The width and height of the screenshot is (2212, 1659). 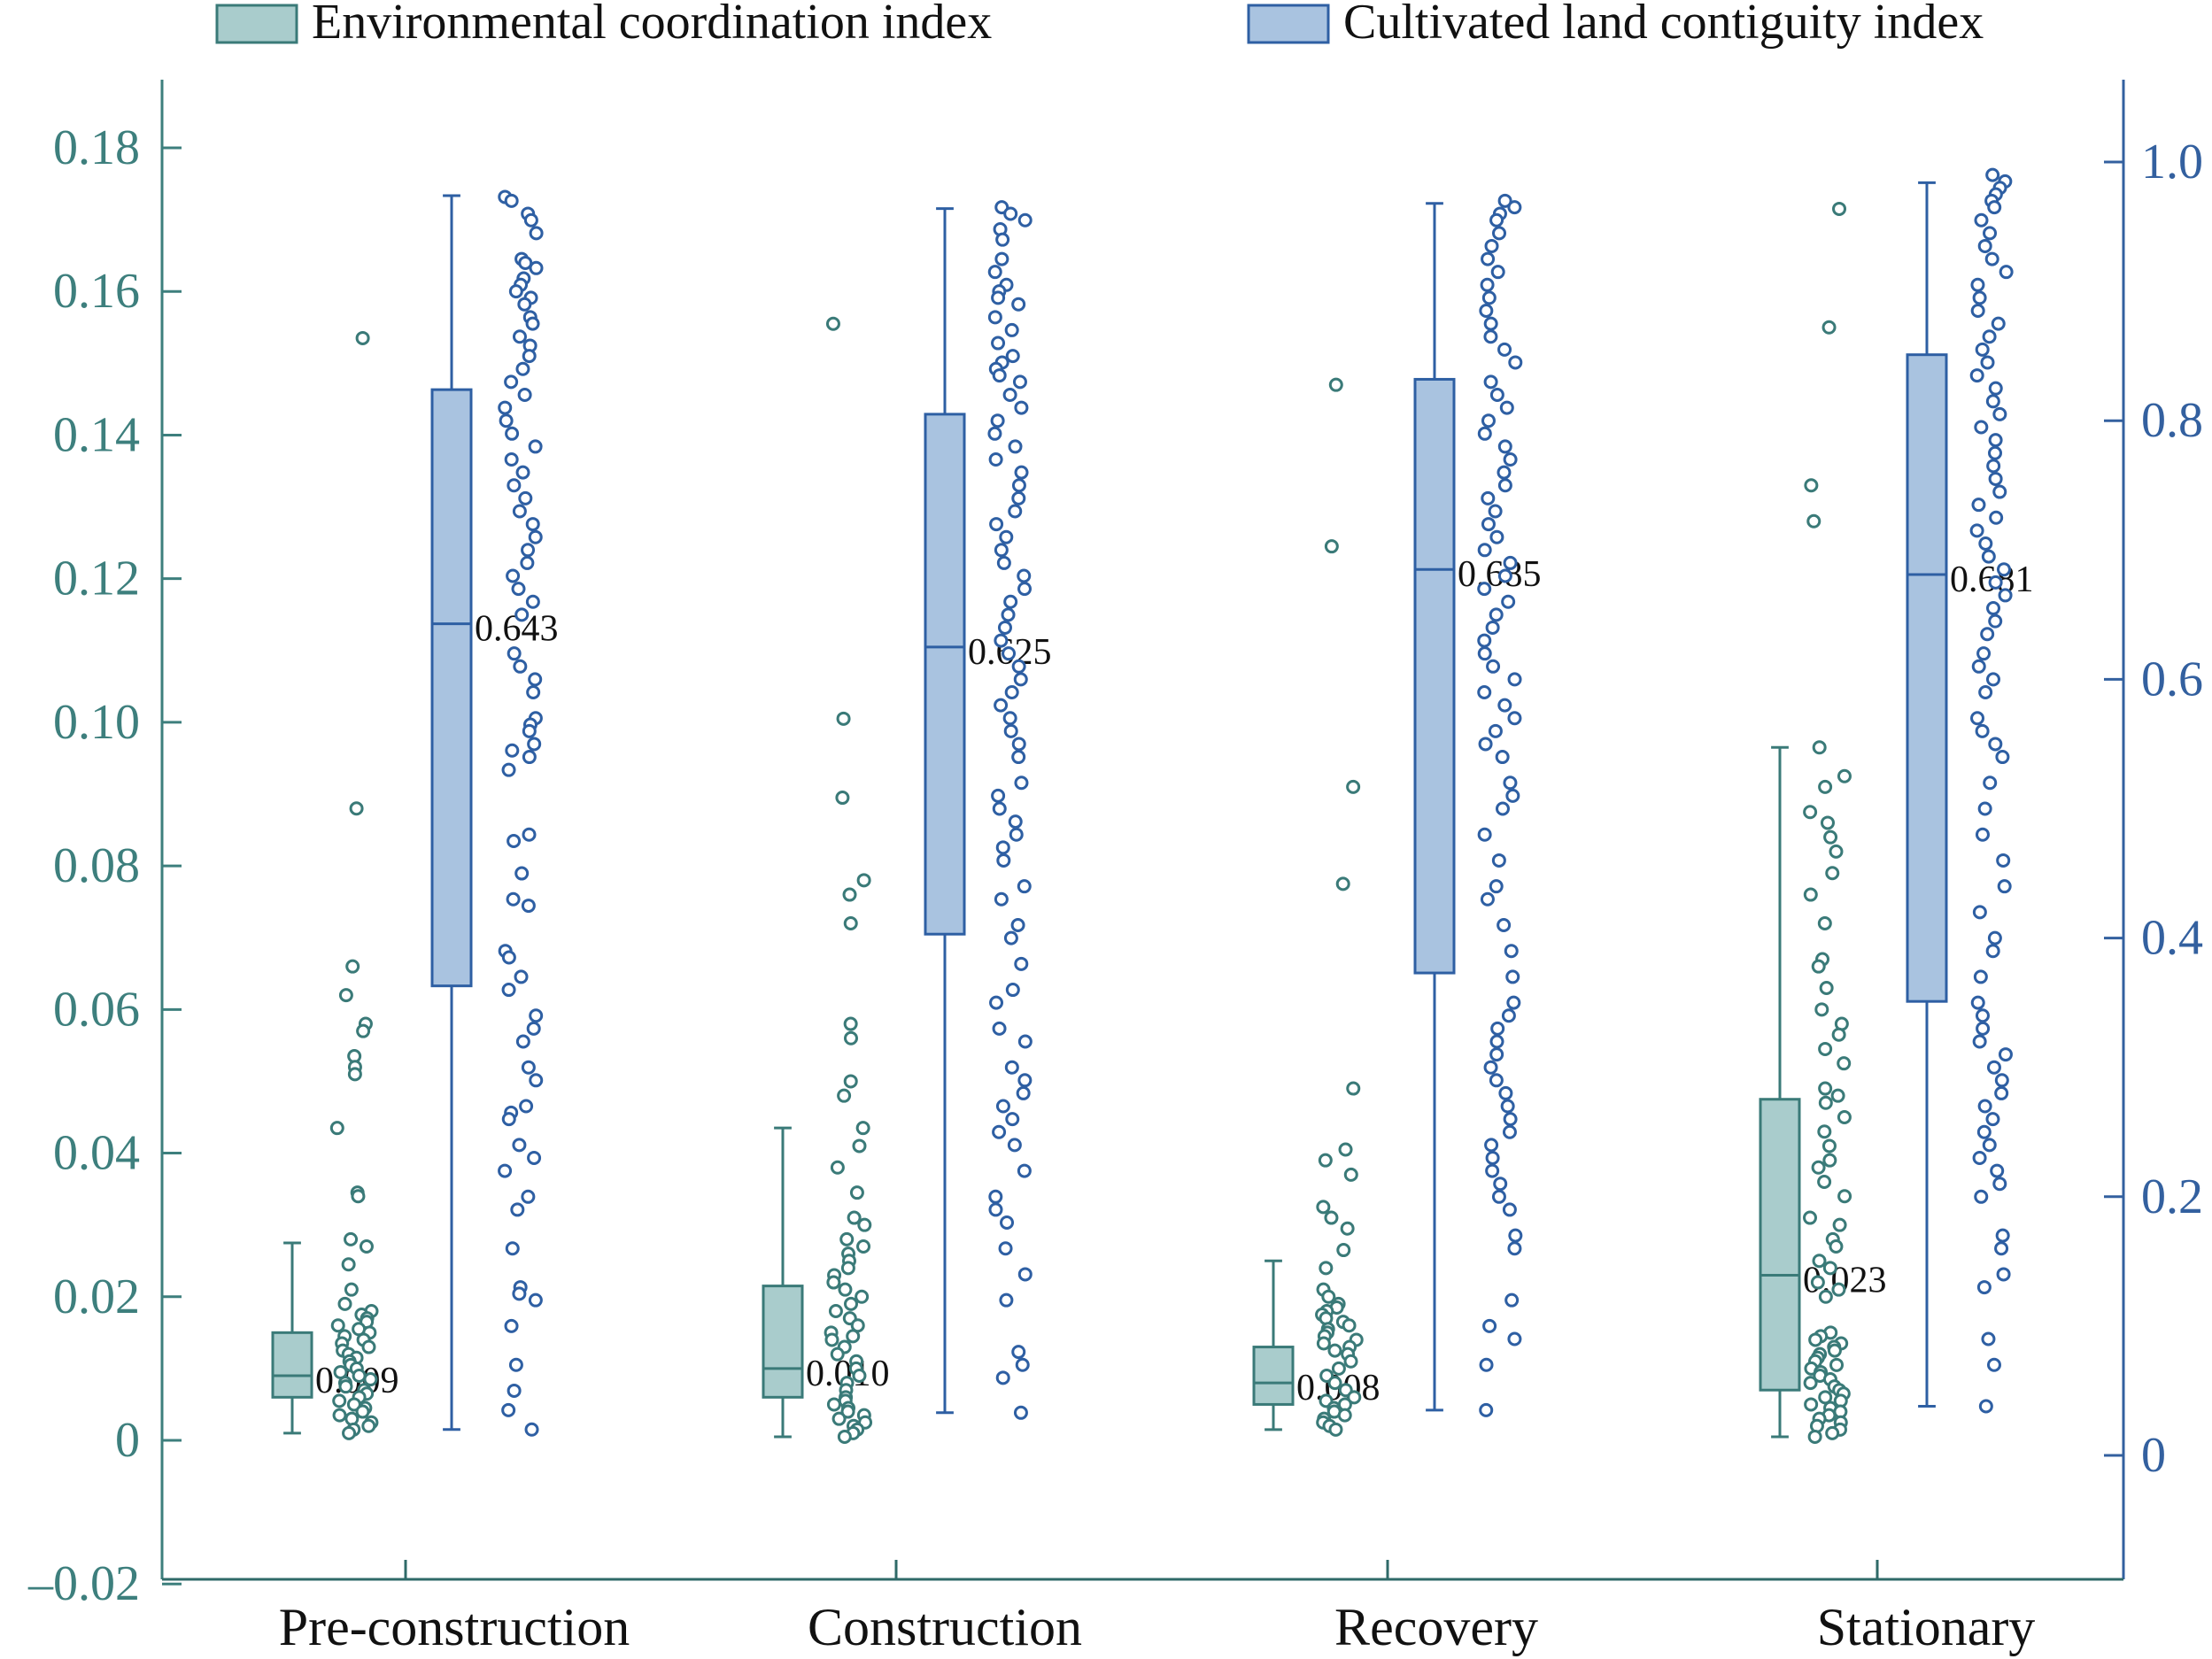 What do you see at coordinates (783, 1342) in the screenshot?
I see `env-1-box` at bounding box center [783, 1342].